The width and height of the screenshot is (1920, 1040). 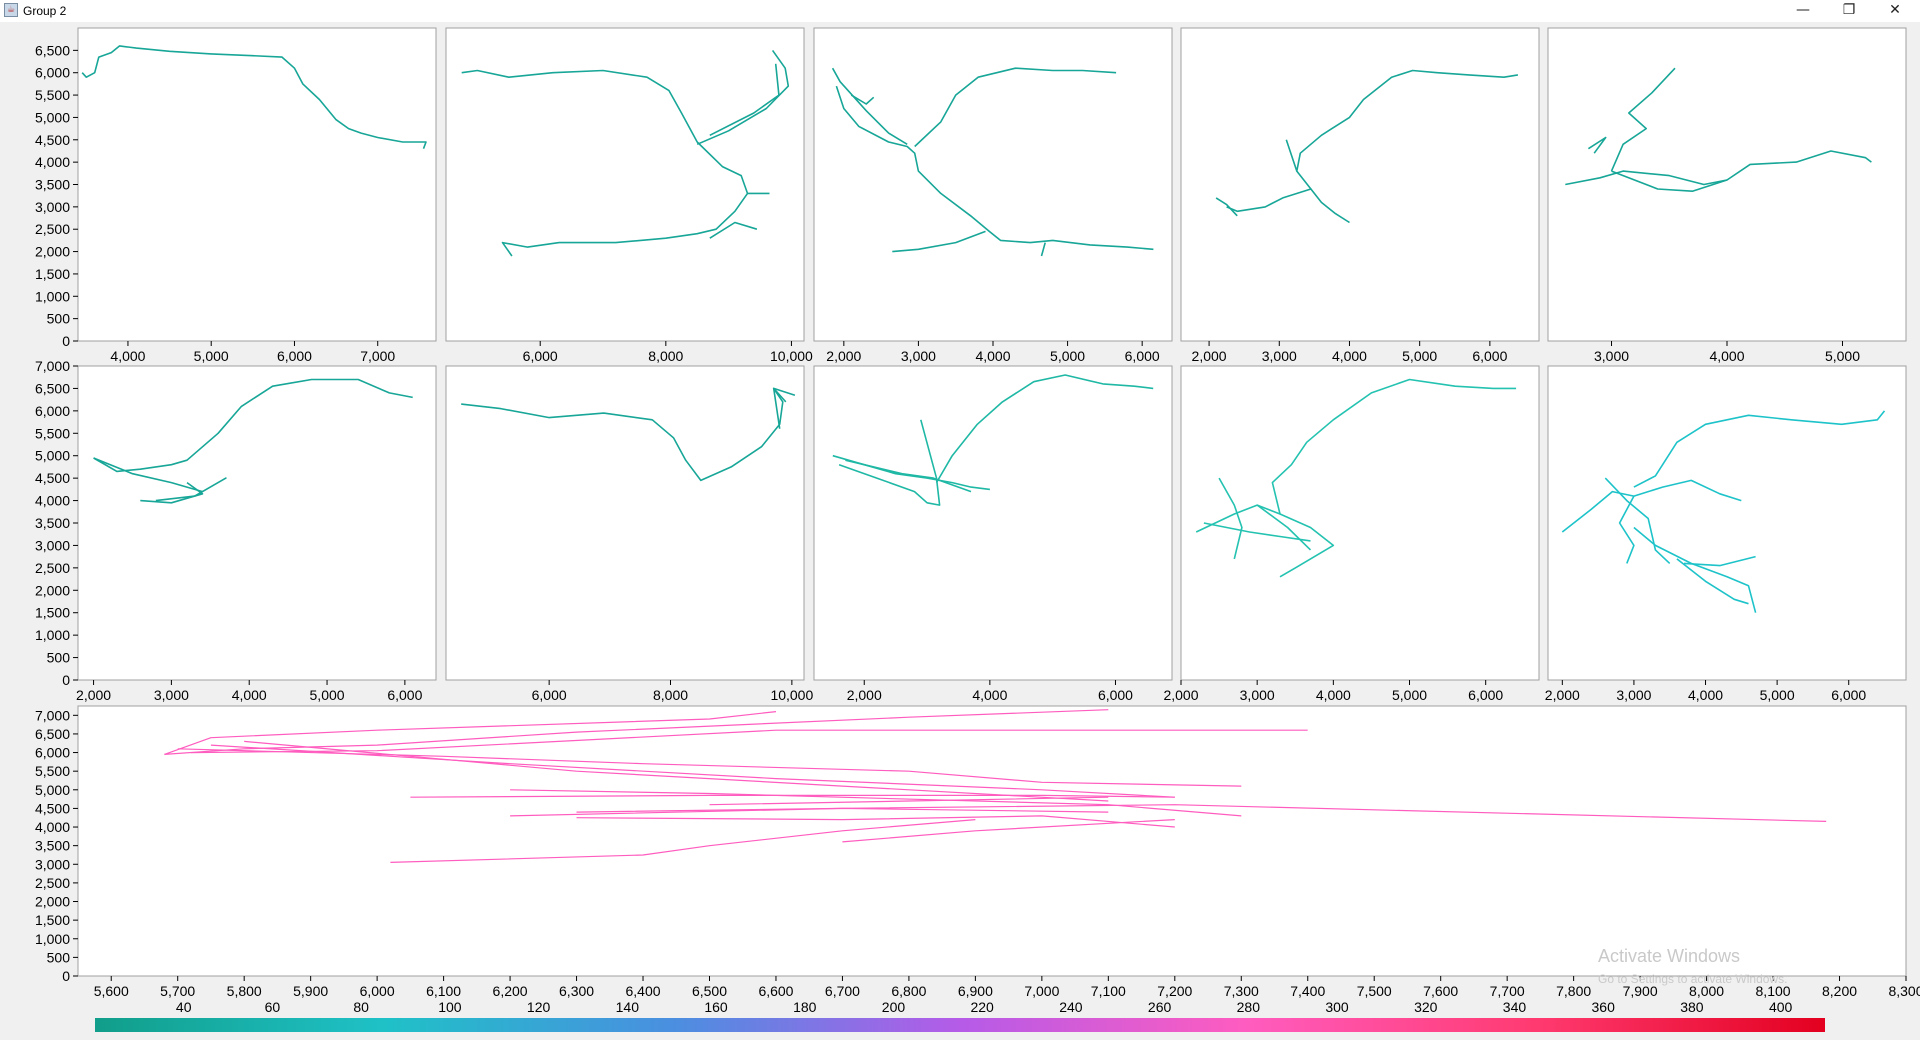 What do you see at coordinates (716, 1007) in the screenshot?
I see `colorbar-tick-label: 160` at bounding box center [716, 1007].